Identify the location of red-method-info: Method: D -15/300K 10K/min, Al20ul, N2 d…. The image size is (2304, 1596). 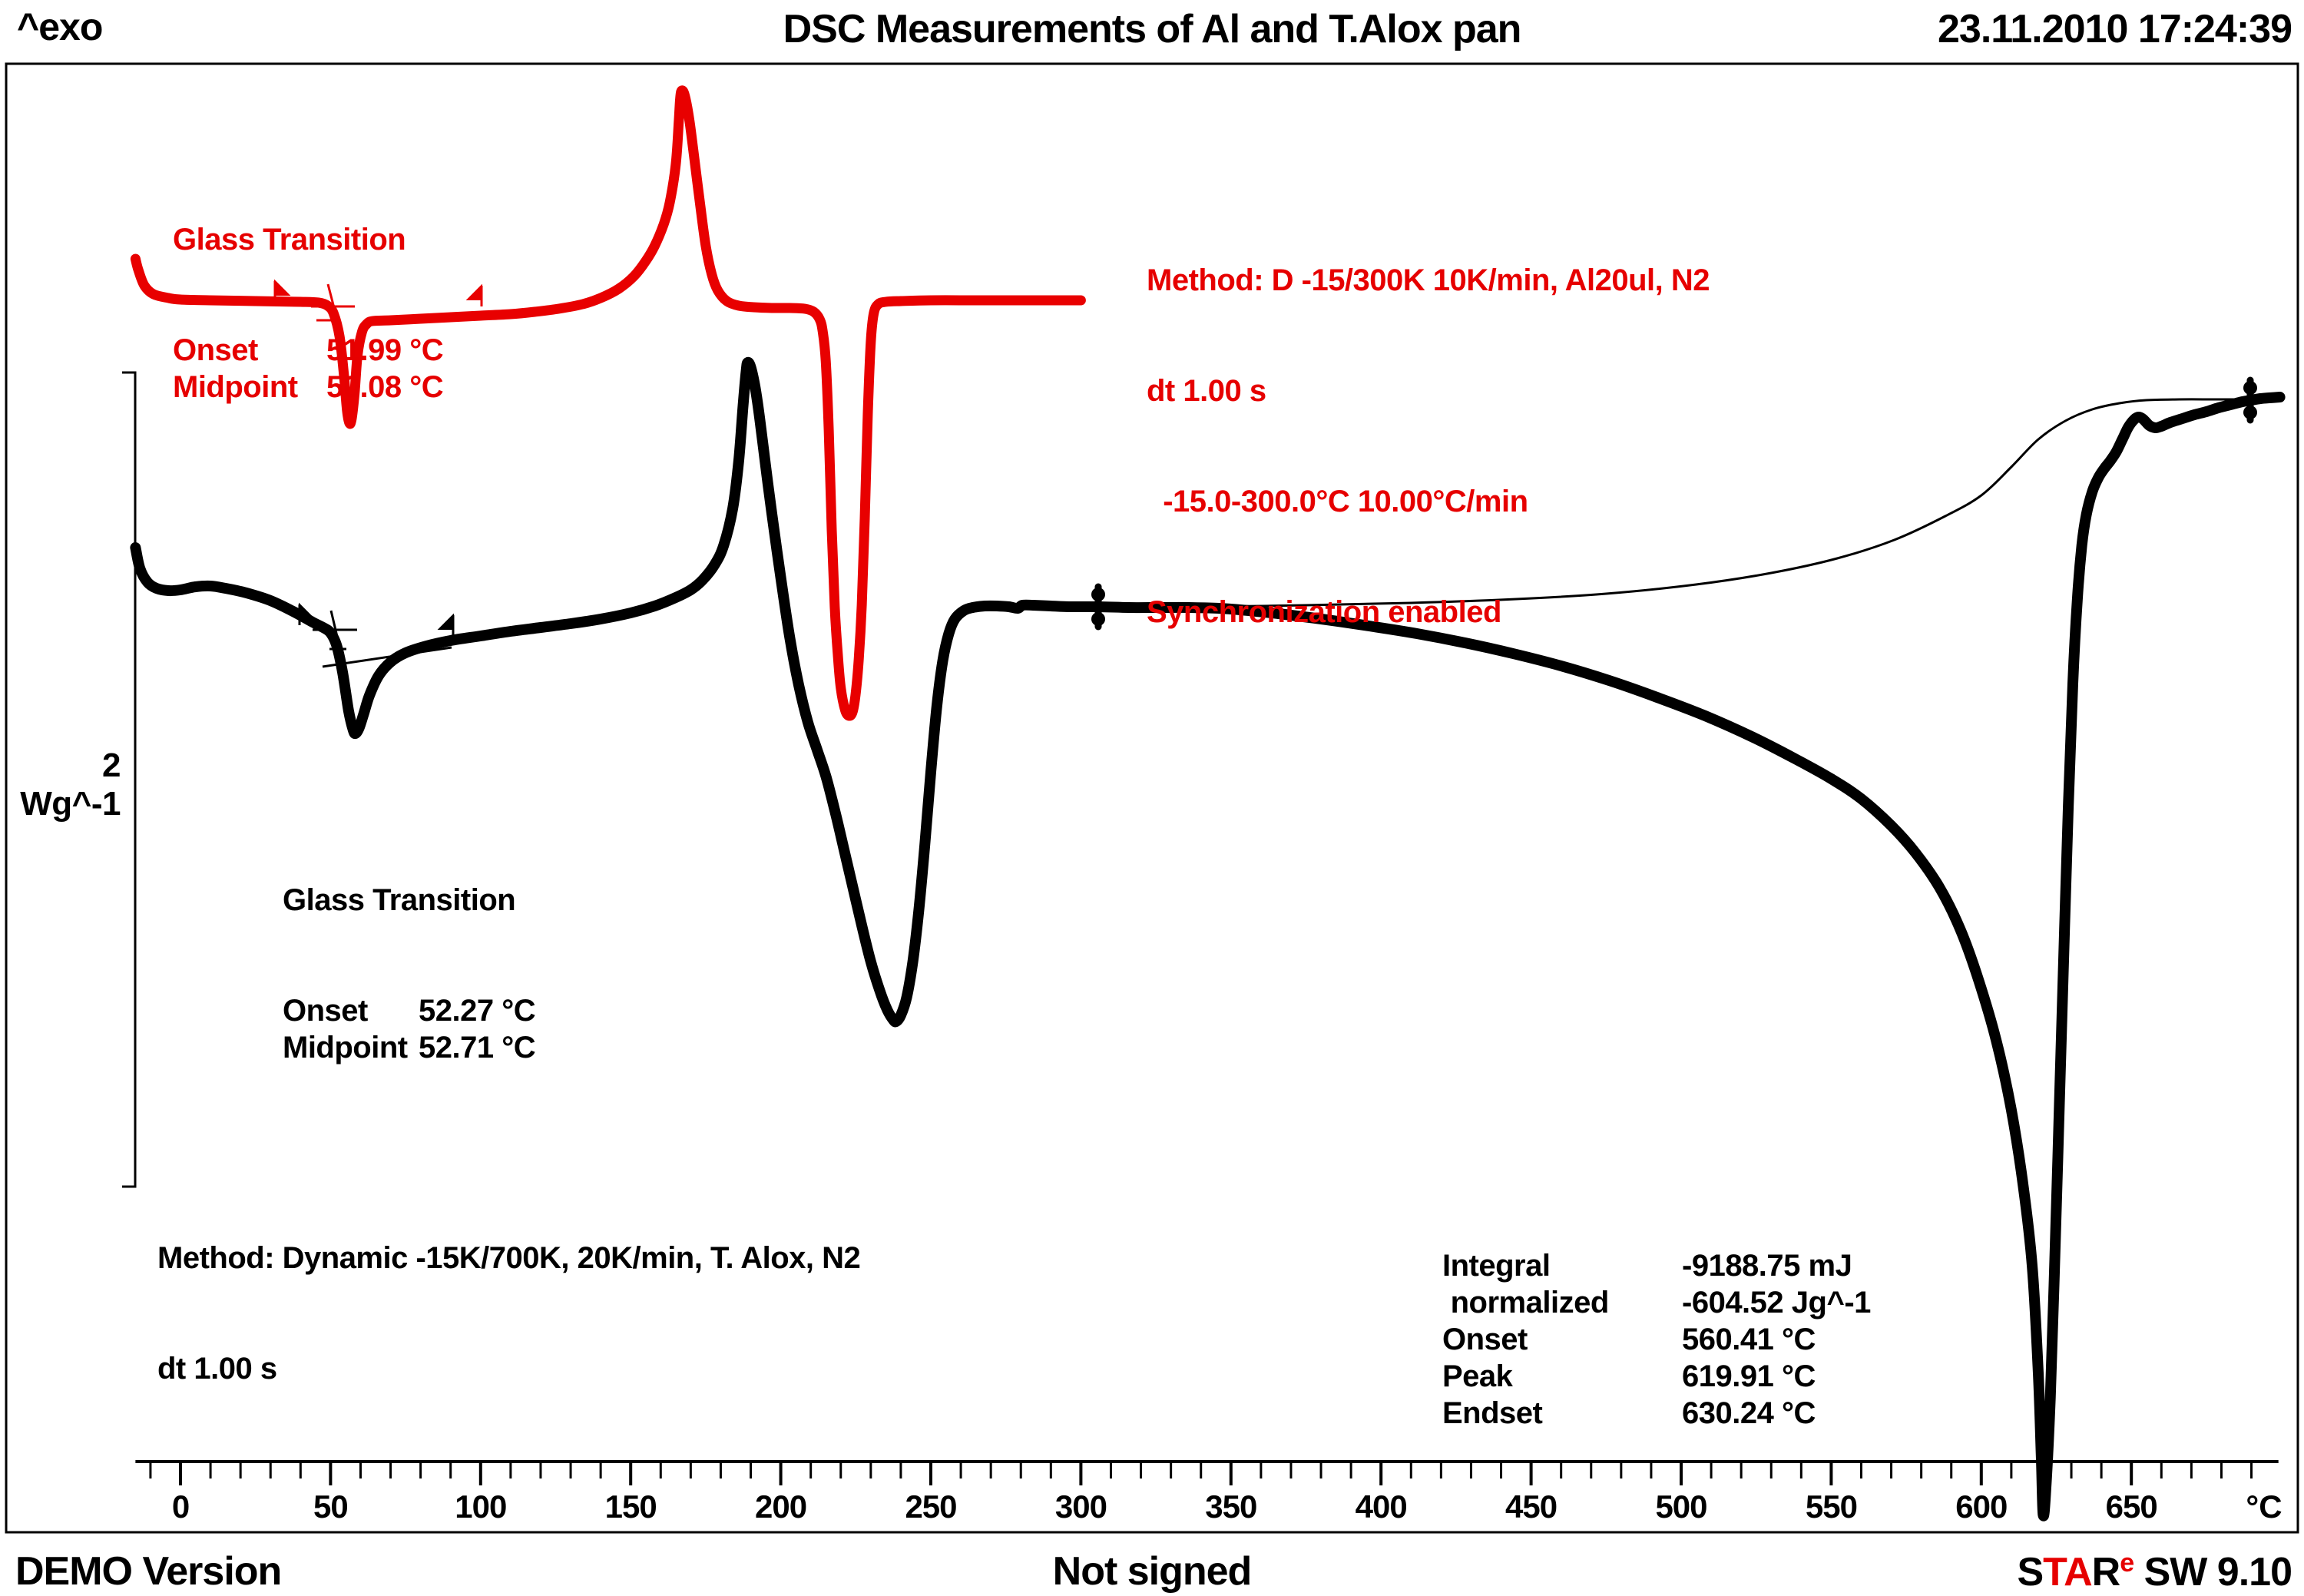
(1428, 446).